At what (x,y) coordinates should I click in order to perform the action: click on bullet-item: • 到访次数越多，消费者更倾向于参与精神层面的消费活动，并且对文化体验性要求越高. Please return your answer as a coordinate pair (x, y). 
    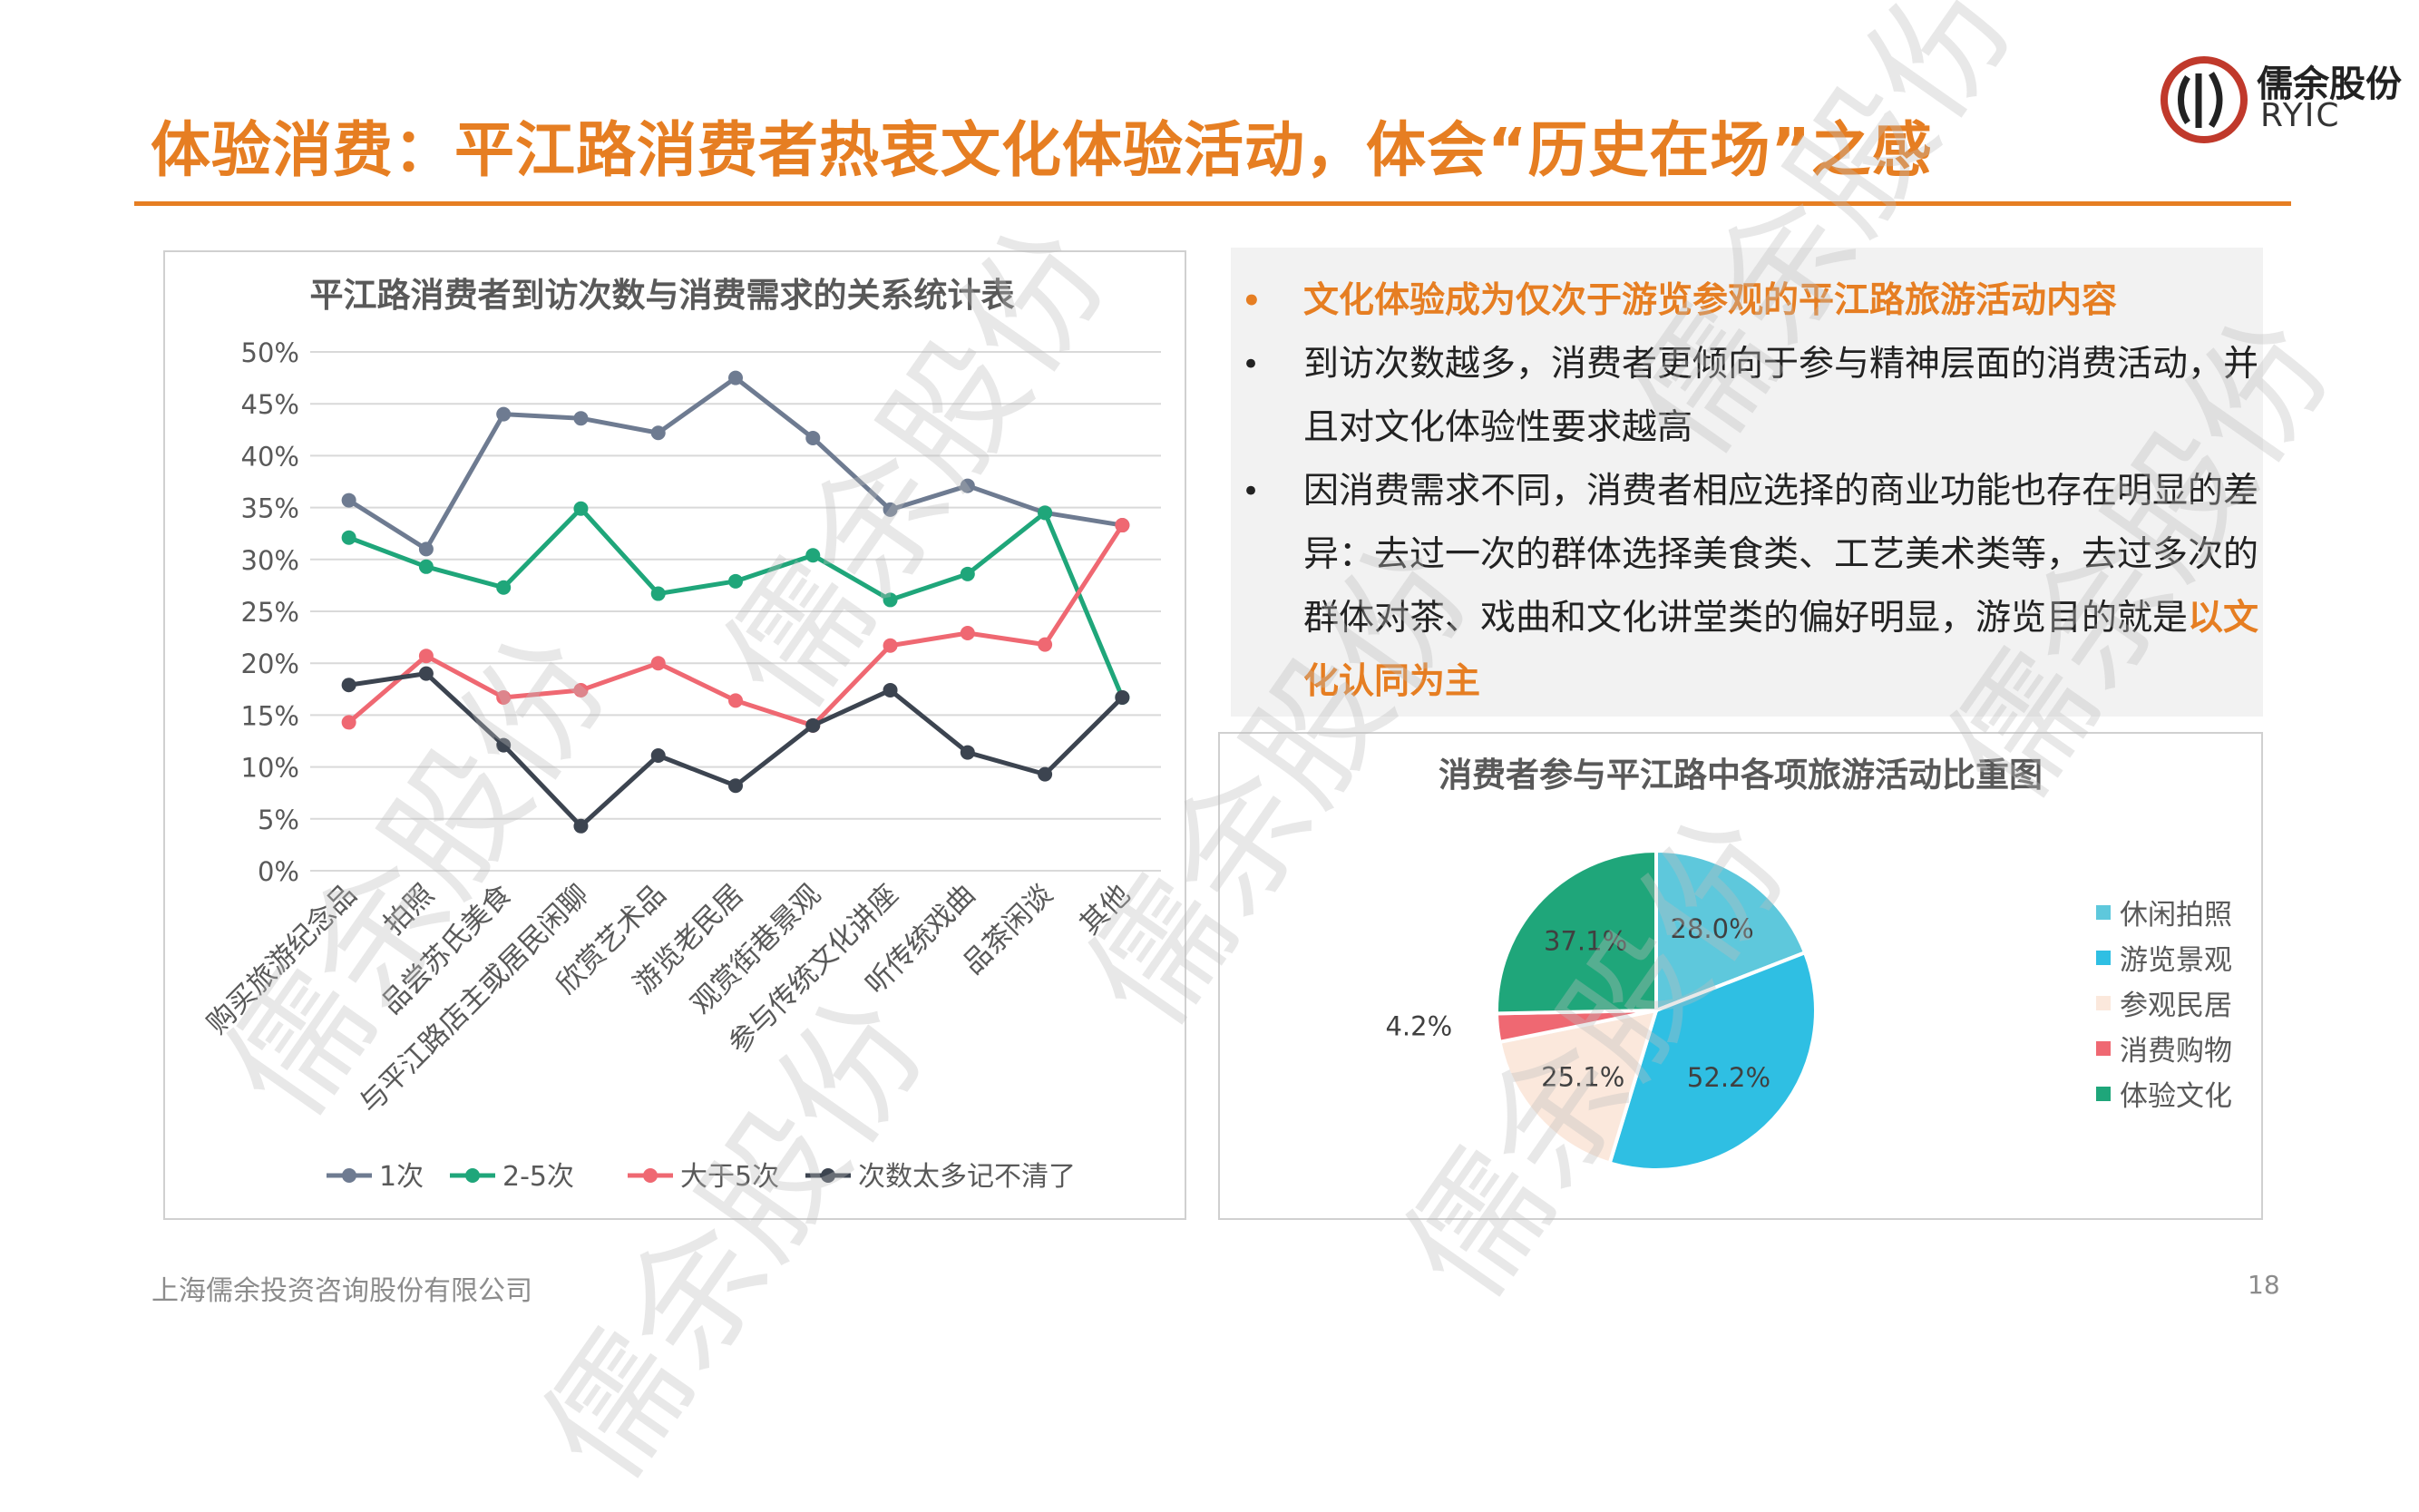
    Looking at the image, I should click on (1747, 396).